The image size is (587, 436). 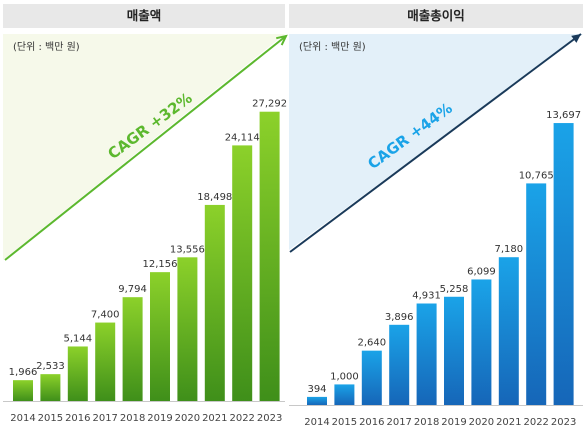 What do you see at coordinates (426, 295) in the screenshot?
I see `value-label-2018: 4,931` at bounding box center [426, 295].